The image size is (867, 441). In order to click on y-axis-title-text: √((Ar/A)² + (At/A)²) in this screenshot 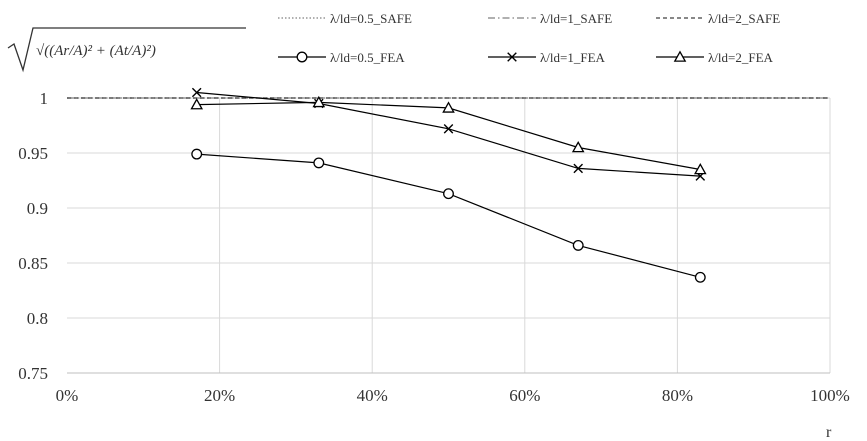, I will do `click(96, 51)`.